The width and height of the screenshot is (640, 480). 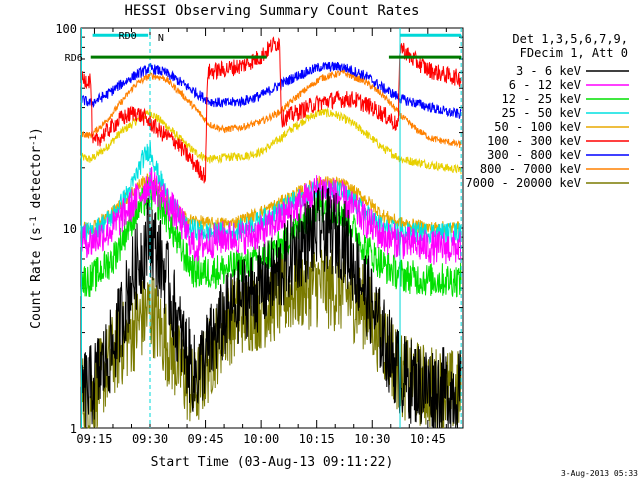 I want to click on x-tick-label: 10:15, so click(x=317, y=439).